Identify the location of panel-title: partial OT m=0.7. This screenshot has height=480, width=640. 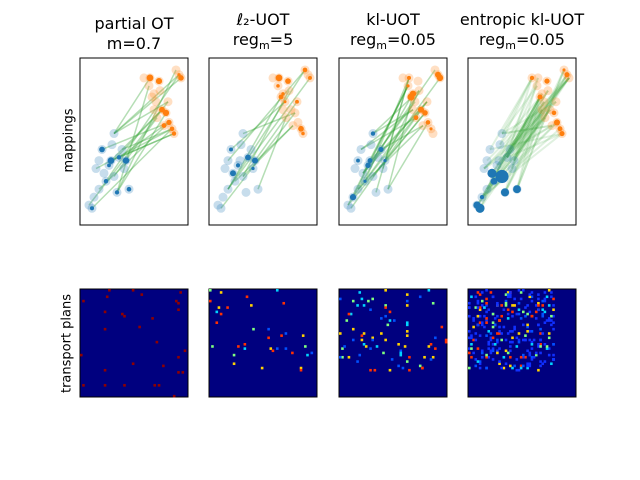
(134, 33).